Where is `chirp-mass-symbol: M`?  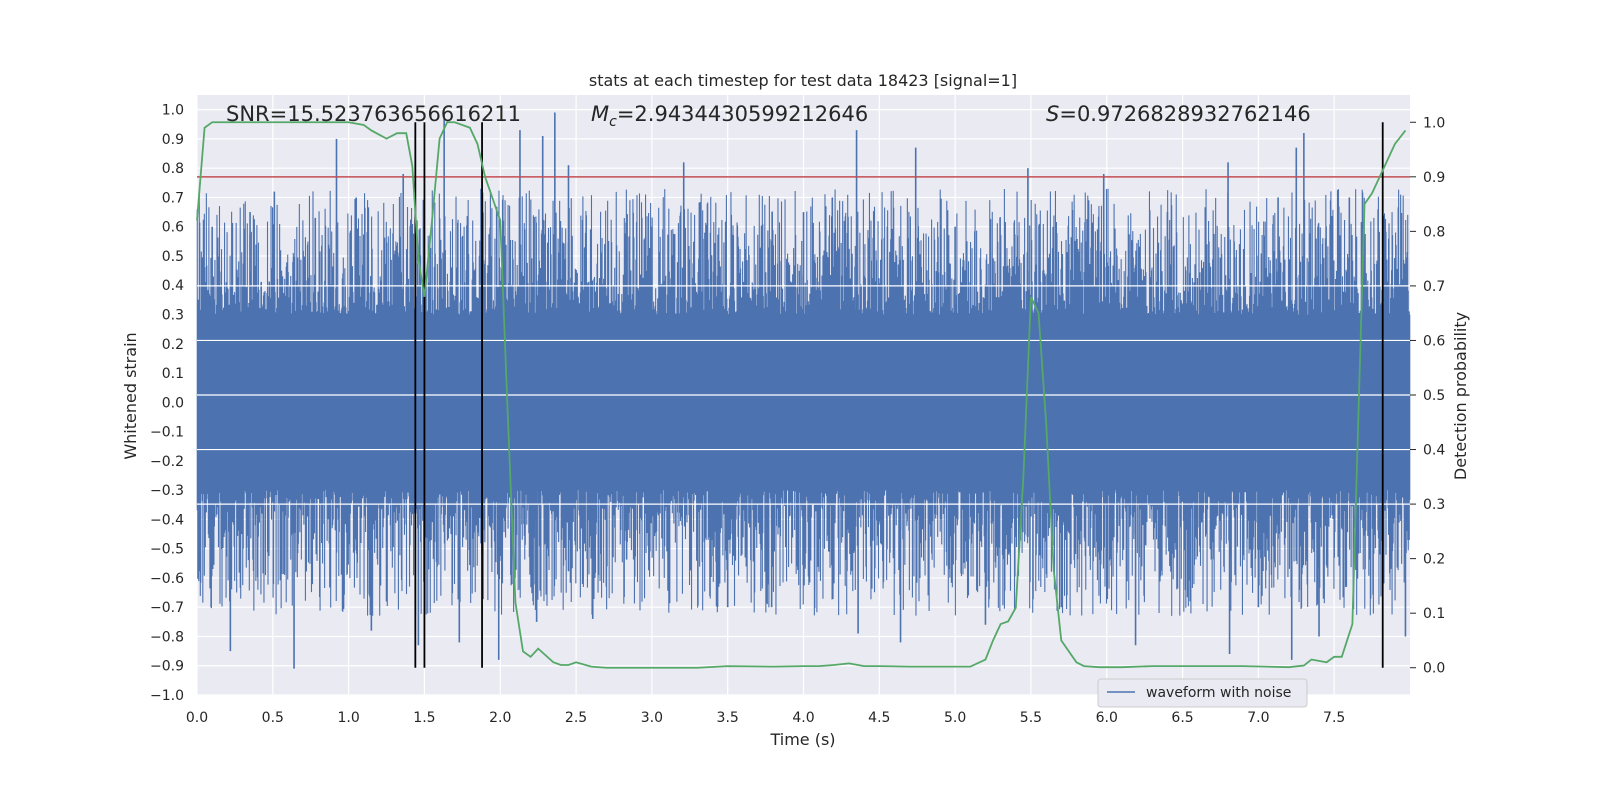 chirp-mass-symbol: M is located at coordinates (600, 114).